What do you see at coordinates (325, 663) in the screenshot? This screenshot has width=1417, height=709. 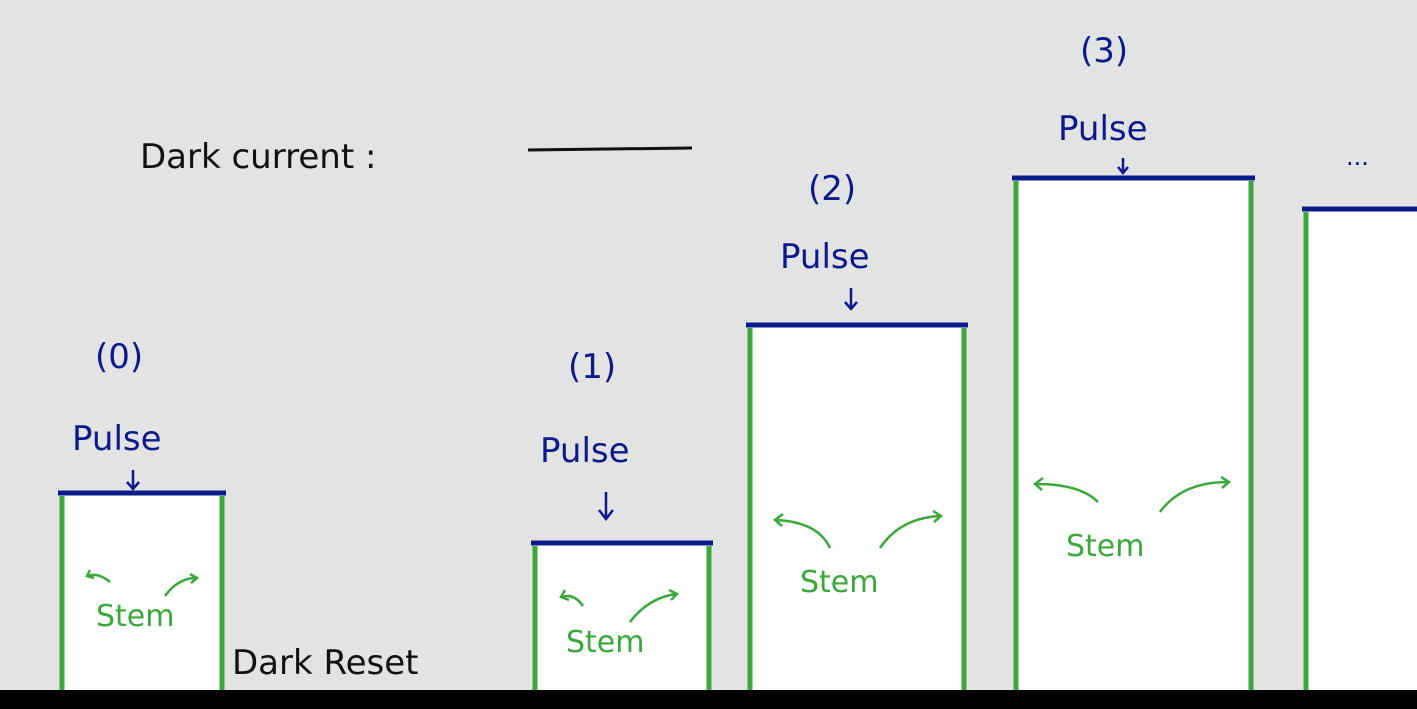 I see `dark-reset-label: Dark Reset` at bounding box center [325, 663].